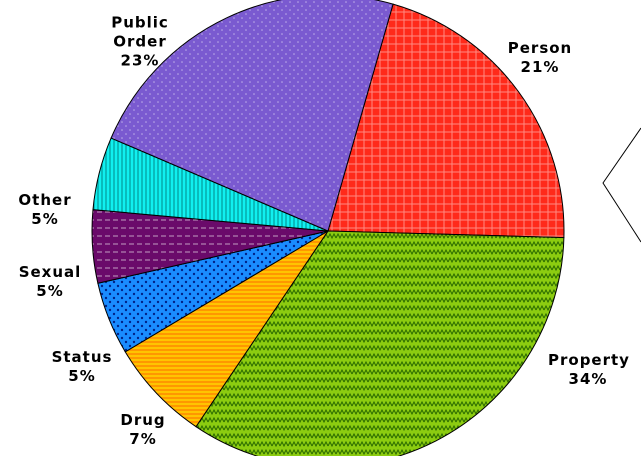 The width and height of the screenshot is (641, 456). I want to click on slice-label: Property 34%, so click(589, 370).